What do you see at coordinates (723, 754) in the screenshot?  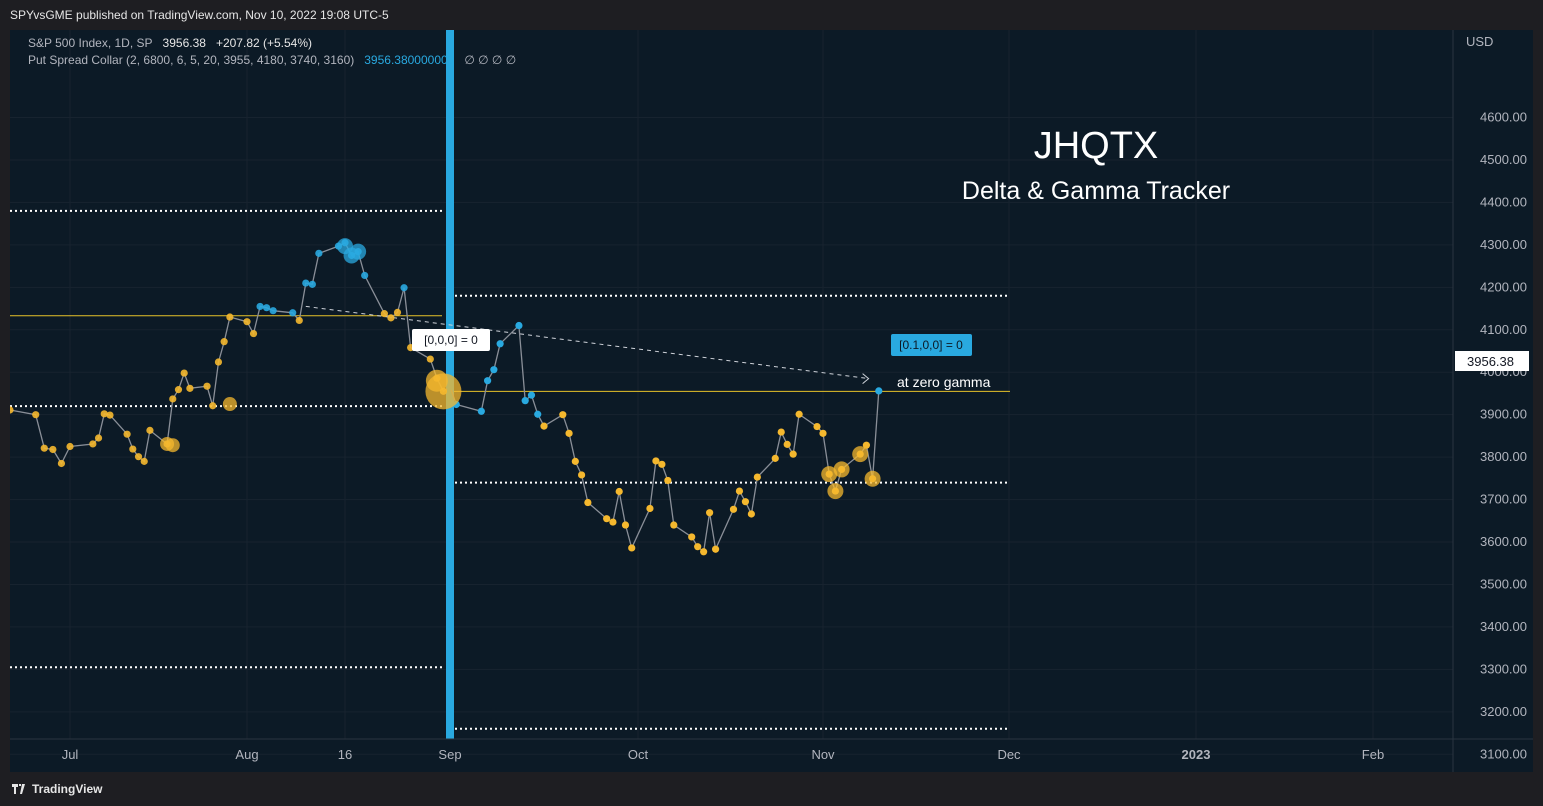 I see `time-axis: Jul Aug 16 Sep Oct Nov Dec 2023 Feb` at bounding box center [723, 754].